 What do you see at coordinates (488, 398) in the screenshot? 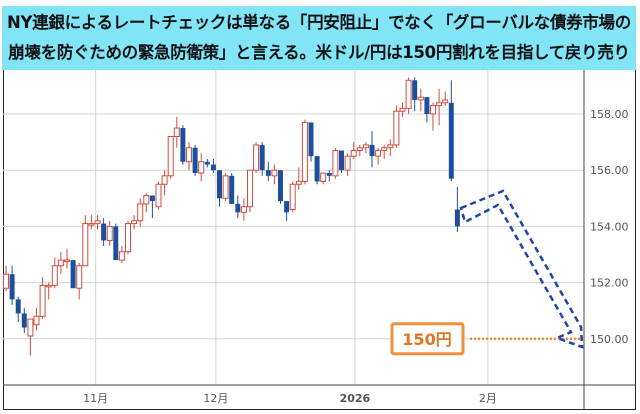
I see `x-tick-label: 2月` at bounding box center [488, 398].